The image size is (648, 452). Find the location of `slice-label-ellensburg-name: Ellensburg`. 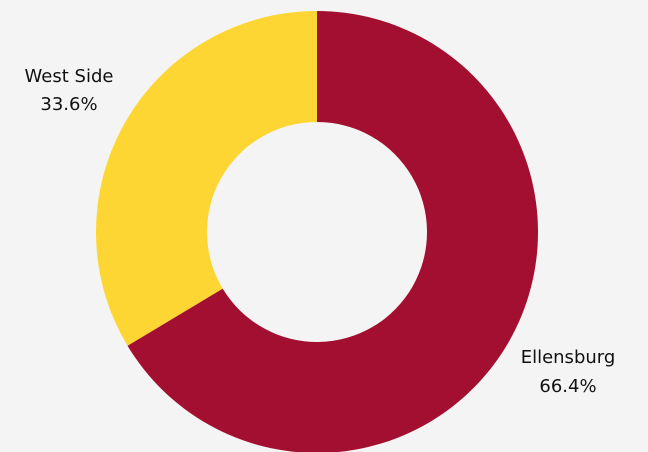

slice-label-ellensburg-name: Ellensburg is located at coordinates (568, 357).